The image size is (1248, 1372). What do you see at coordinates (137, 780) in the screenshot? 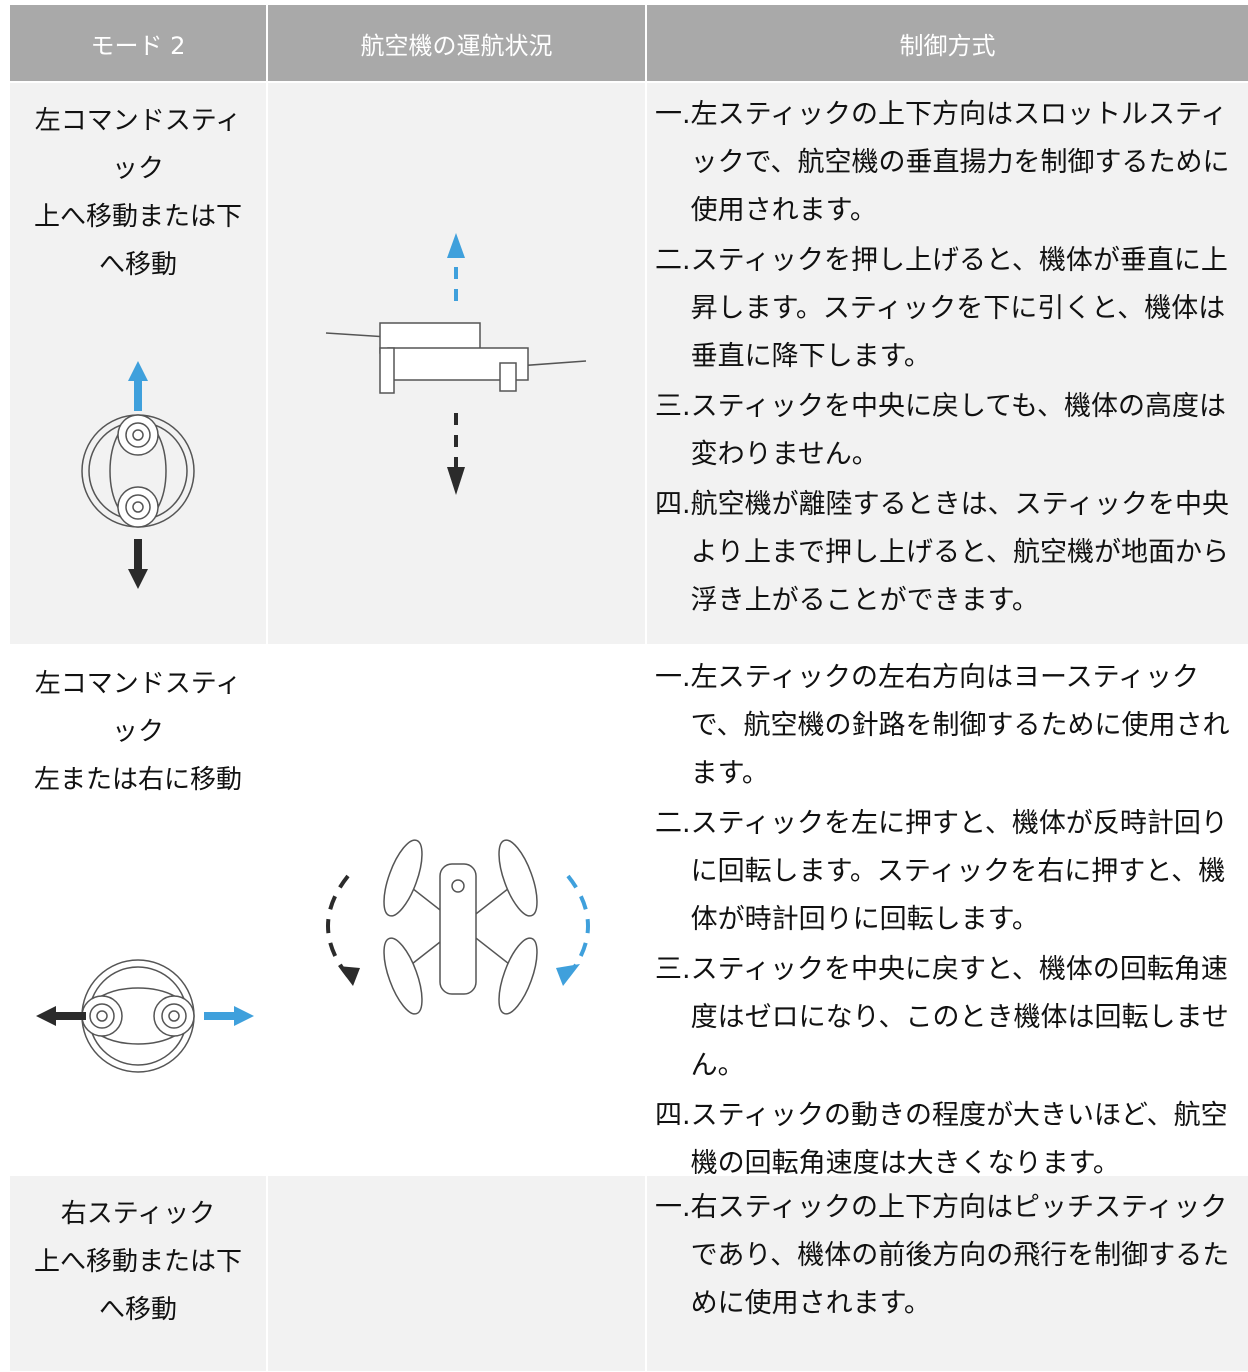
I see `mode-line: 左または右に移動` at bounding box center [137, 780].